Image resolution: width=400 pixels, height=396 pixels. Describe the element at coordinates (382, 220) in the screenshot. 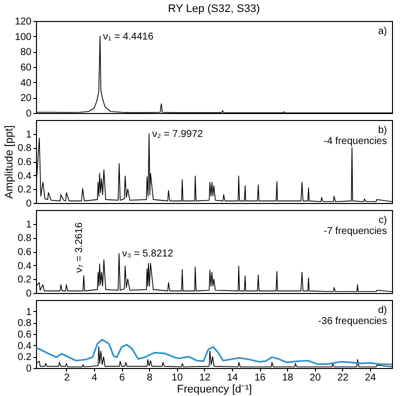

I see `annotation: c)` at that location.